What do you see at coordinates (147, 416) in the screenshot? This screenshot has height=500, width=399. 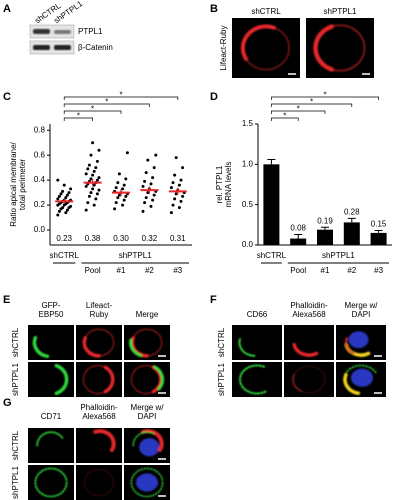 I see `column-label: DAPI` at bounding box center [147, 416].